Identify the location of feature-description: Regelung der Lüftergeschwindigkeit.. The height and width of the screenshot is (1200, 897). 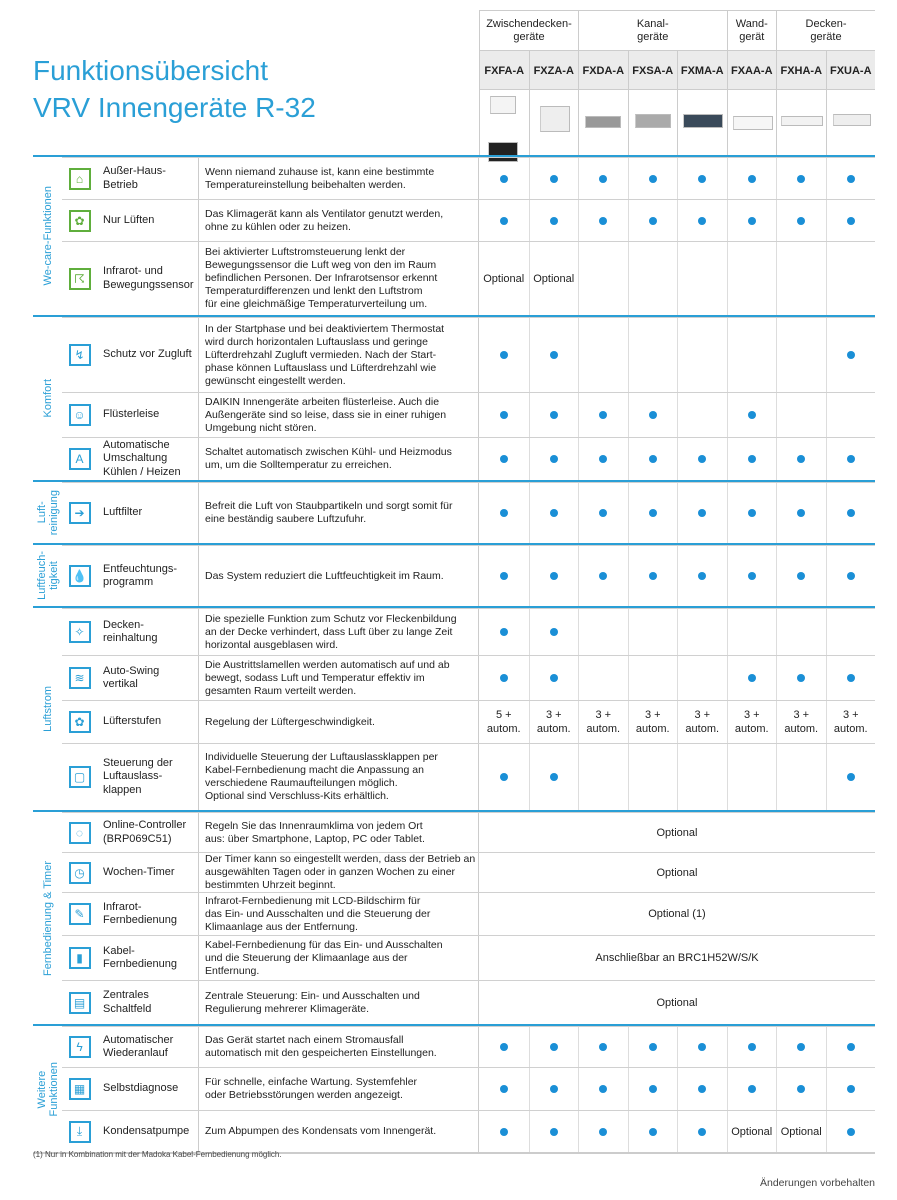
(338, 722).